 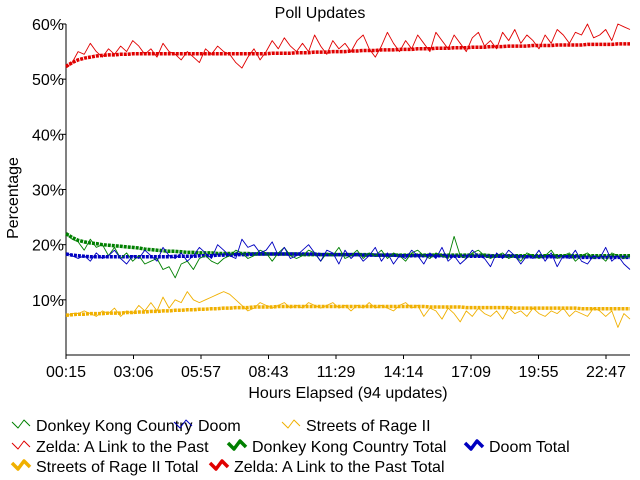 I want to click on y-tick-label: 30%, so click(x=48, y=191).